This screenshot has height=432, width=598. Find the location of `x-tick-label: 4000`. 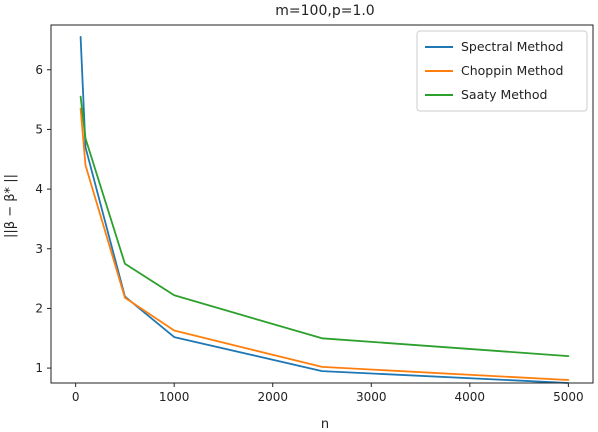

x-tick-label: 4000 is located at coordinates (470, 397).